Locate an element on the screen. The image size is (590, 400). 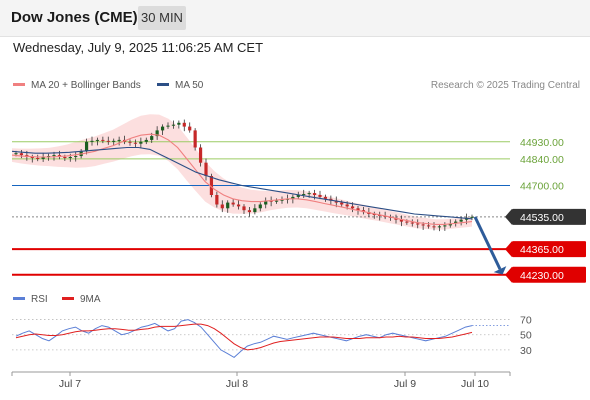
legend-ma20: MA 20 + Bollinger Bands is located at coordinates (77, 85).